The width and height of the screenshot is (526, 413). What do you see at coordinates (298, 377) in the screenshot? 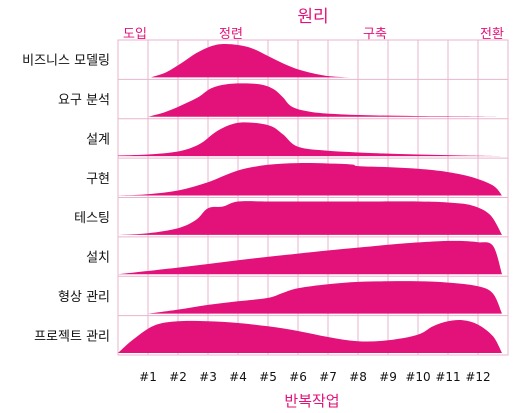
I see `x-tick-label: #6` at bounding box center [298, 377].